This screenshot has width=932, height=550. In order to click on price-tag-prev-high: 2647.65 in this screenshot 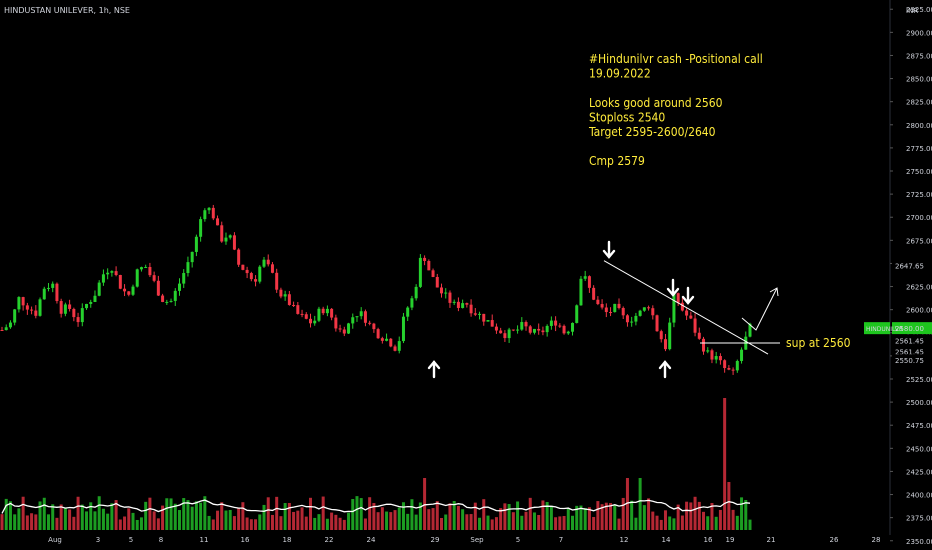, I will do `click(909, 267)`.